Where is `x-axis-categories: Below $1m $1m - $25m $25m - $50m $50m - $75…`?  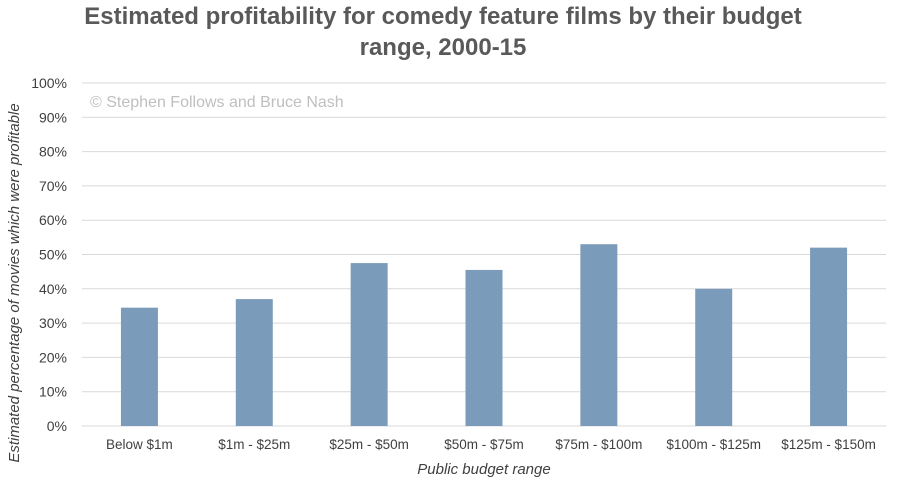
x-axis-categories: Below $1m $1m - $25m $25m - $50m $50m - $75… is located at coordinates (491, 444).